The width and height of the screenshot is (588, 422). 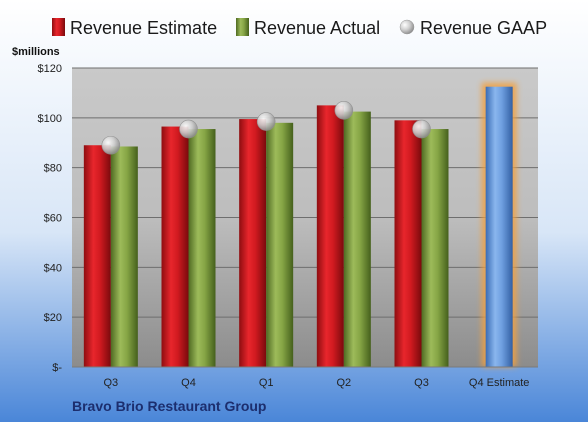 I want to click on y-tick-label: $100, so click(x=50, y=119).